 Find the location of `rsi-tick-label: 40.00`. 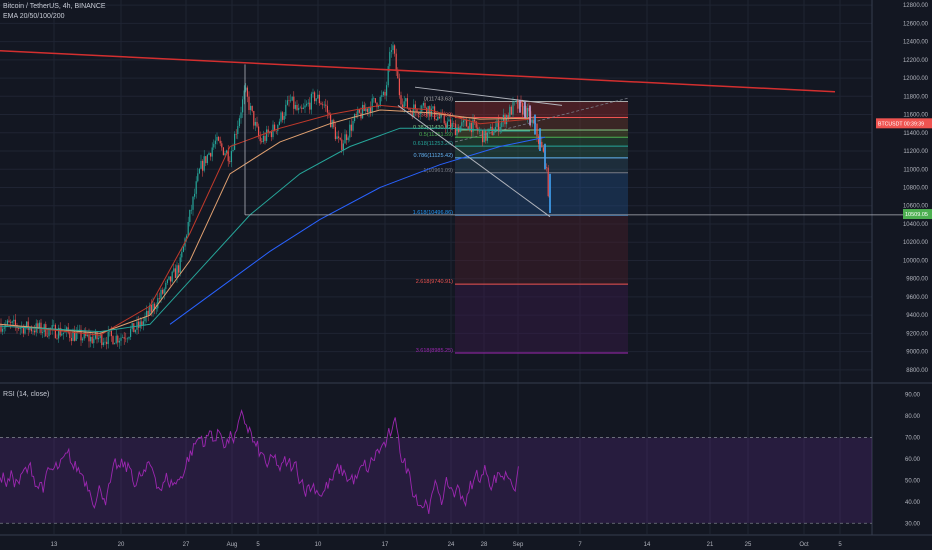

rsi-tick-label: 40.00 is located at coordinates (913, 503).